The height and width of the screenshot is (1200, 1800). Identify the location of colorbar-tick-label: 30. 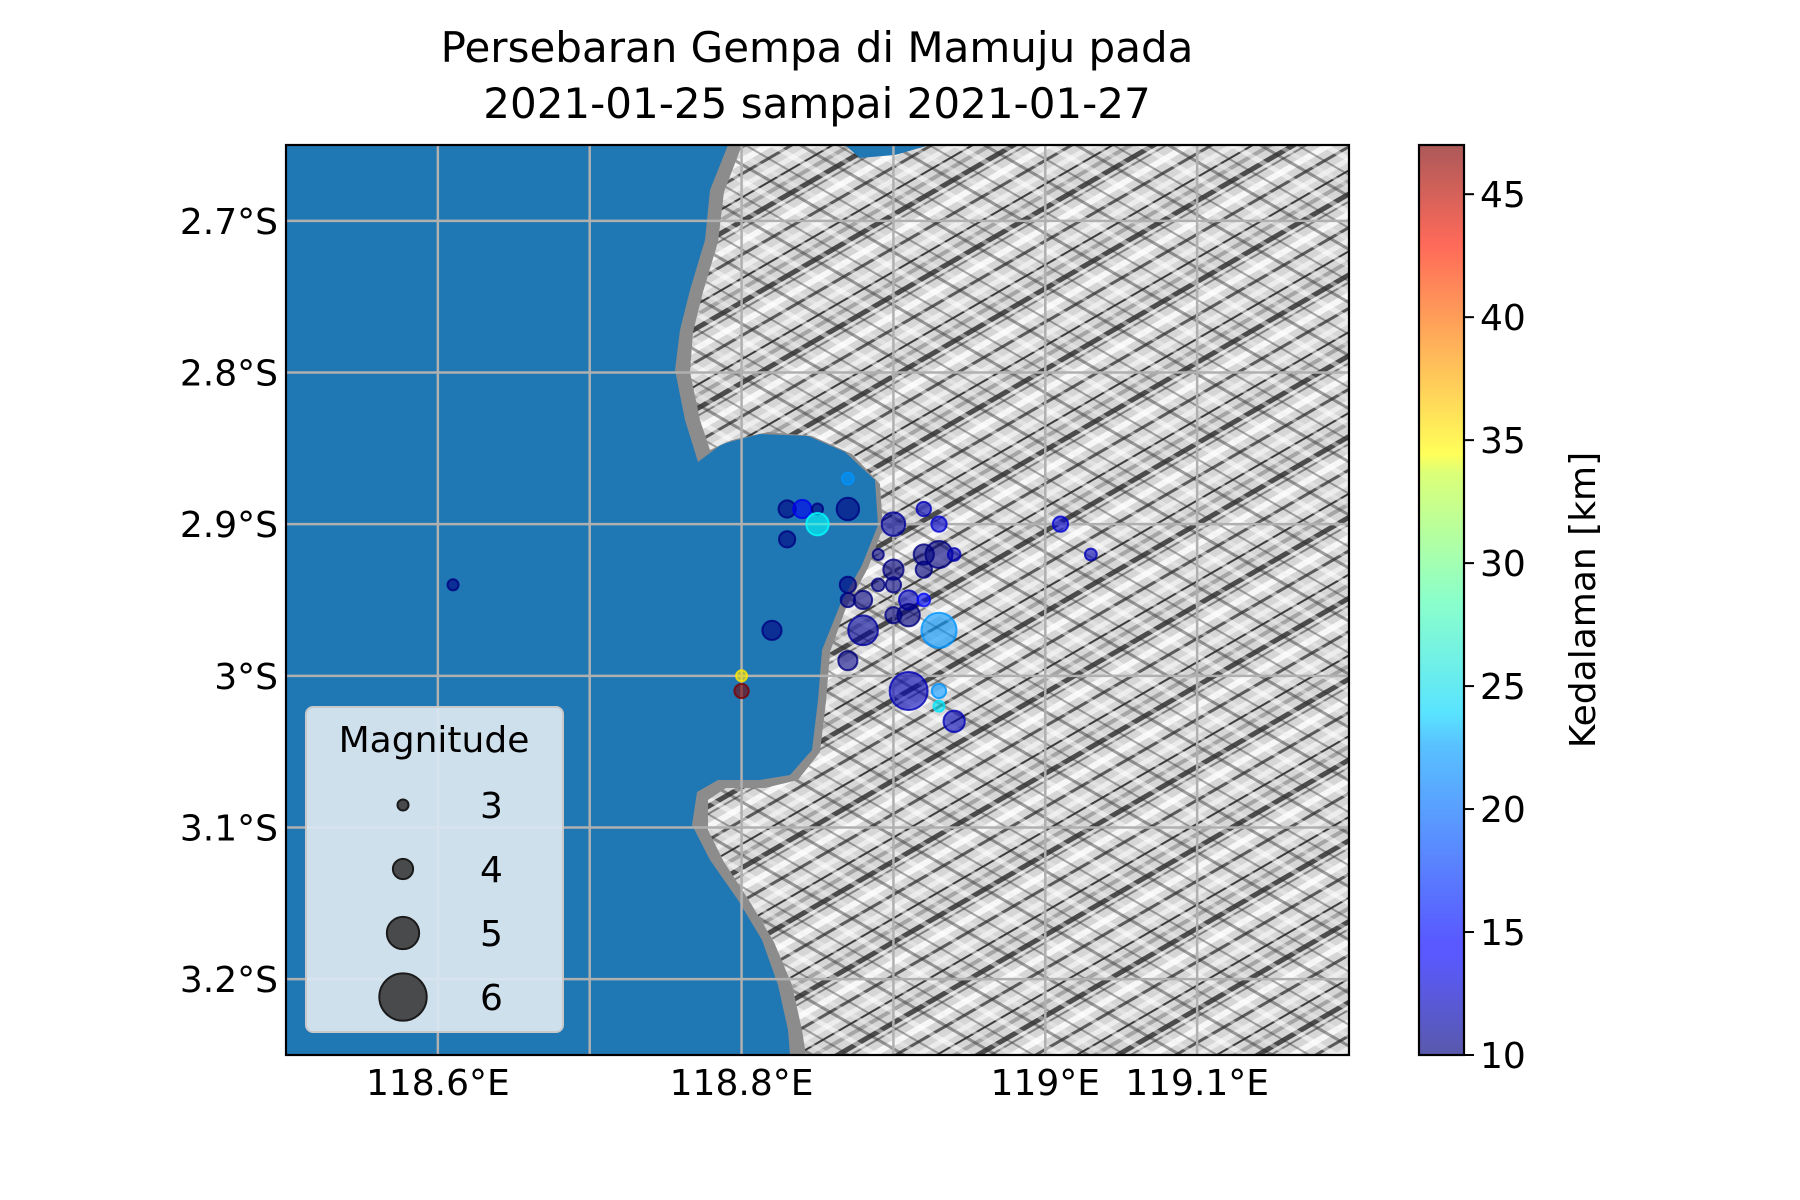
(1503, 564).